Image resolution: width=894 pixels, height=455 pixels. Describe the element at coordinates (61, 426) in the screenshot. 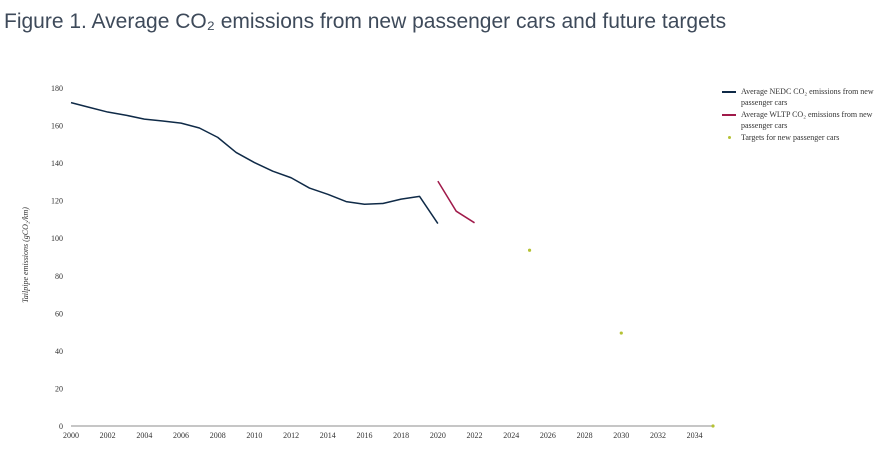

I see `y-tick-label: 0` at that location.